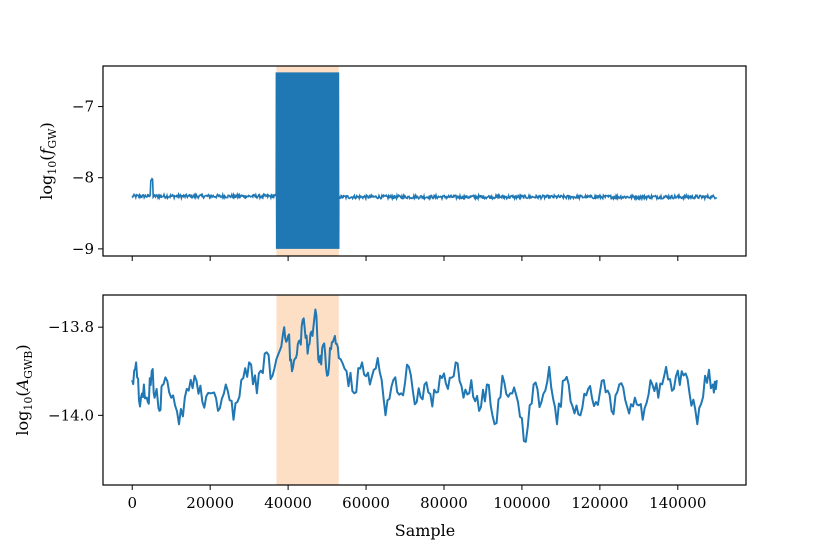  I want to click on x-tick-label: 40000, so click(288, 503).